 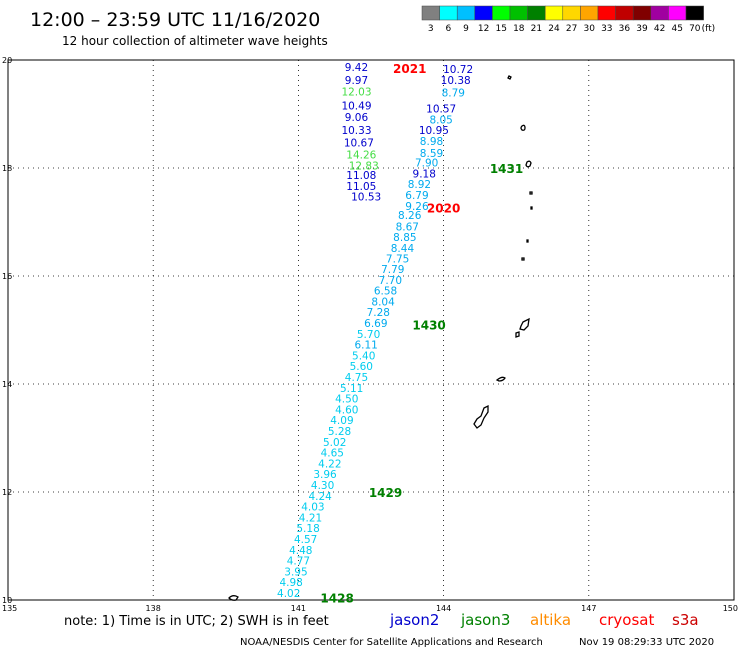 I want to click on page-title: 12:00 – 23:59 UTC 11/16/2020, so click(x=175, y=20).